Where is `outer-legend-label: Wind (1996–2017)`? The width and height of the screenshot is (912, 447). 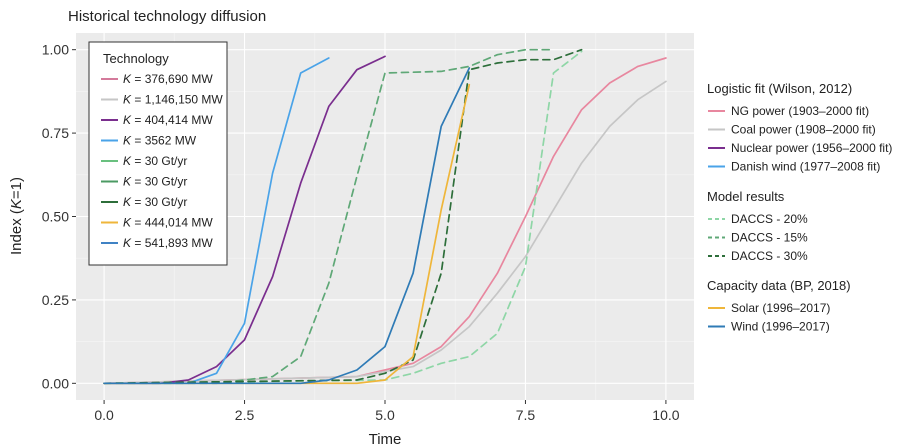 outer-legend-label: Wind (1996–2017) is located at coordinates (780, 327).